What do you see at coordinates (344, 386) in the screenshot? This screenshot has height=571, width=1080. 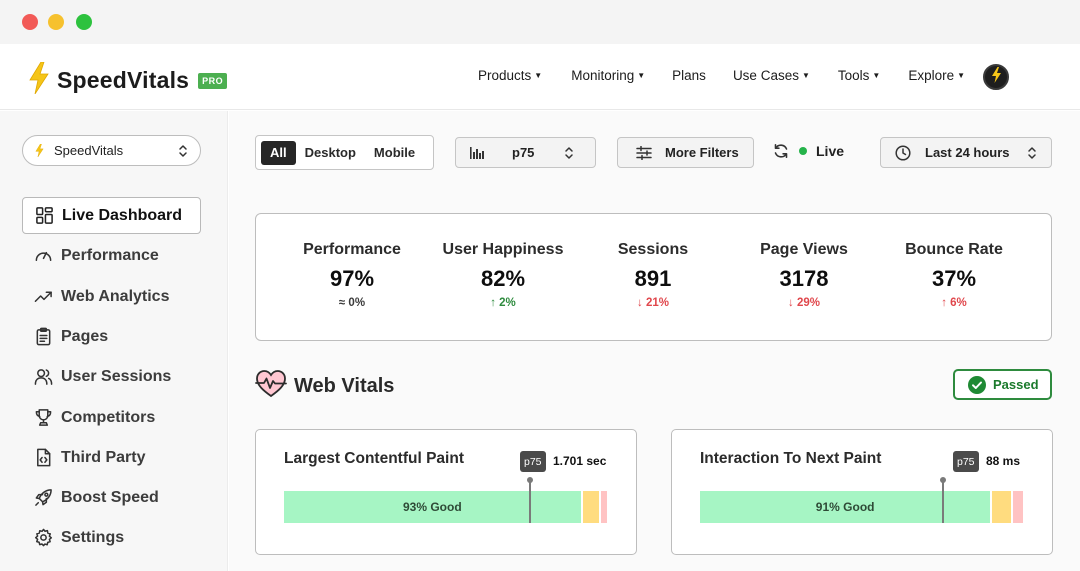 I see `web-vitals-title: Web Vitals` at bounding box center [344, 386].